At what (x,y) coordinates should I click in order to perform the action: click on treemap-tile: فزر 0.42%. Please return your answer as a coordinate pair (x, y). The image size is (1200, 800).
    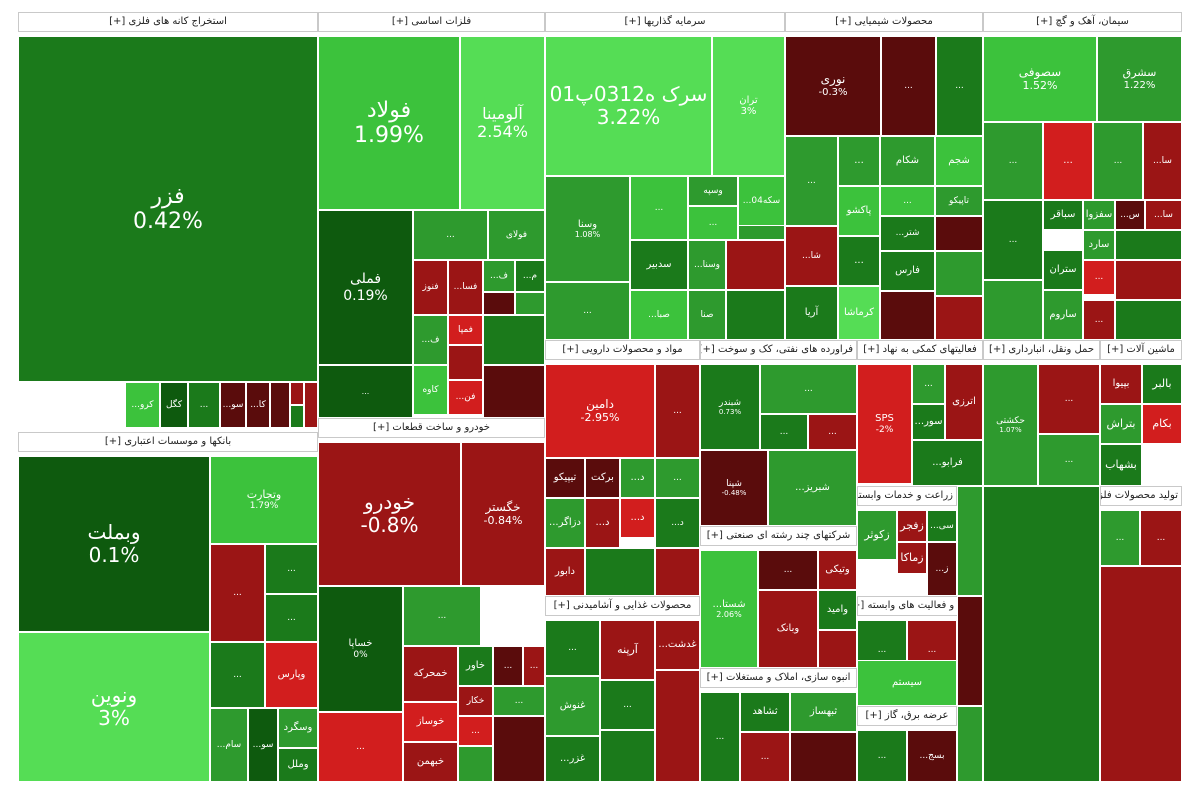
    Looking at the image, I should click on (168, 209).